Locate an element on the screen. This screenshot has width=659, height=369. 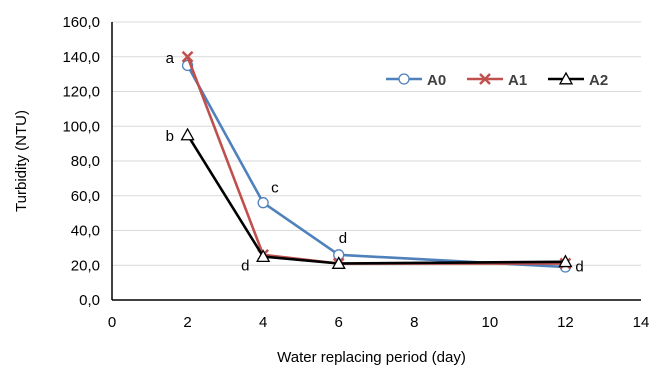
y-tick-label: 20,0 is located at coordinates (85, 265).